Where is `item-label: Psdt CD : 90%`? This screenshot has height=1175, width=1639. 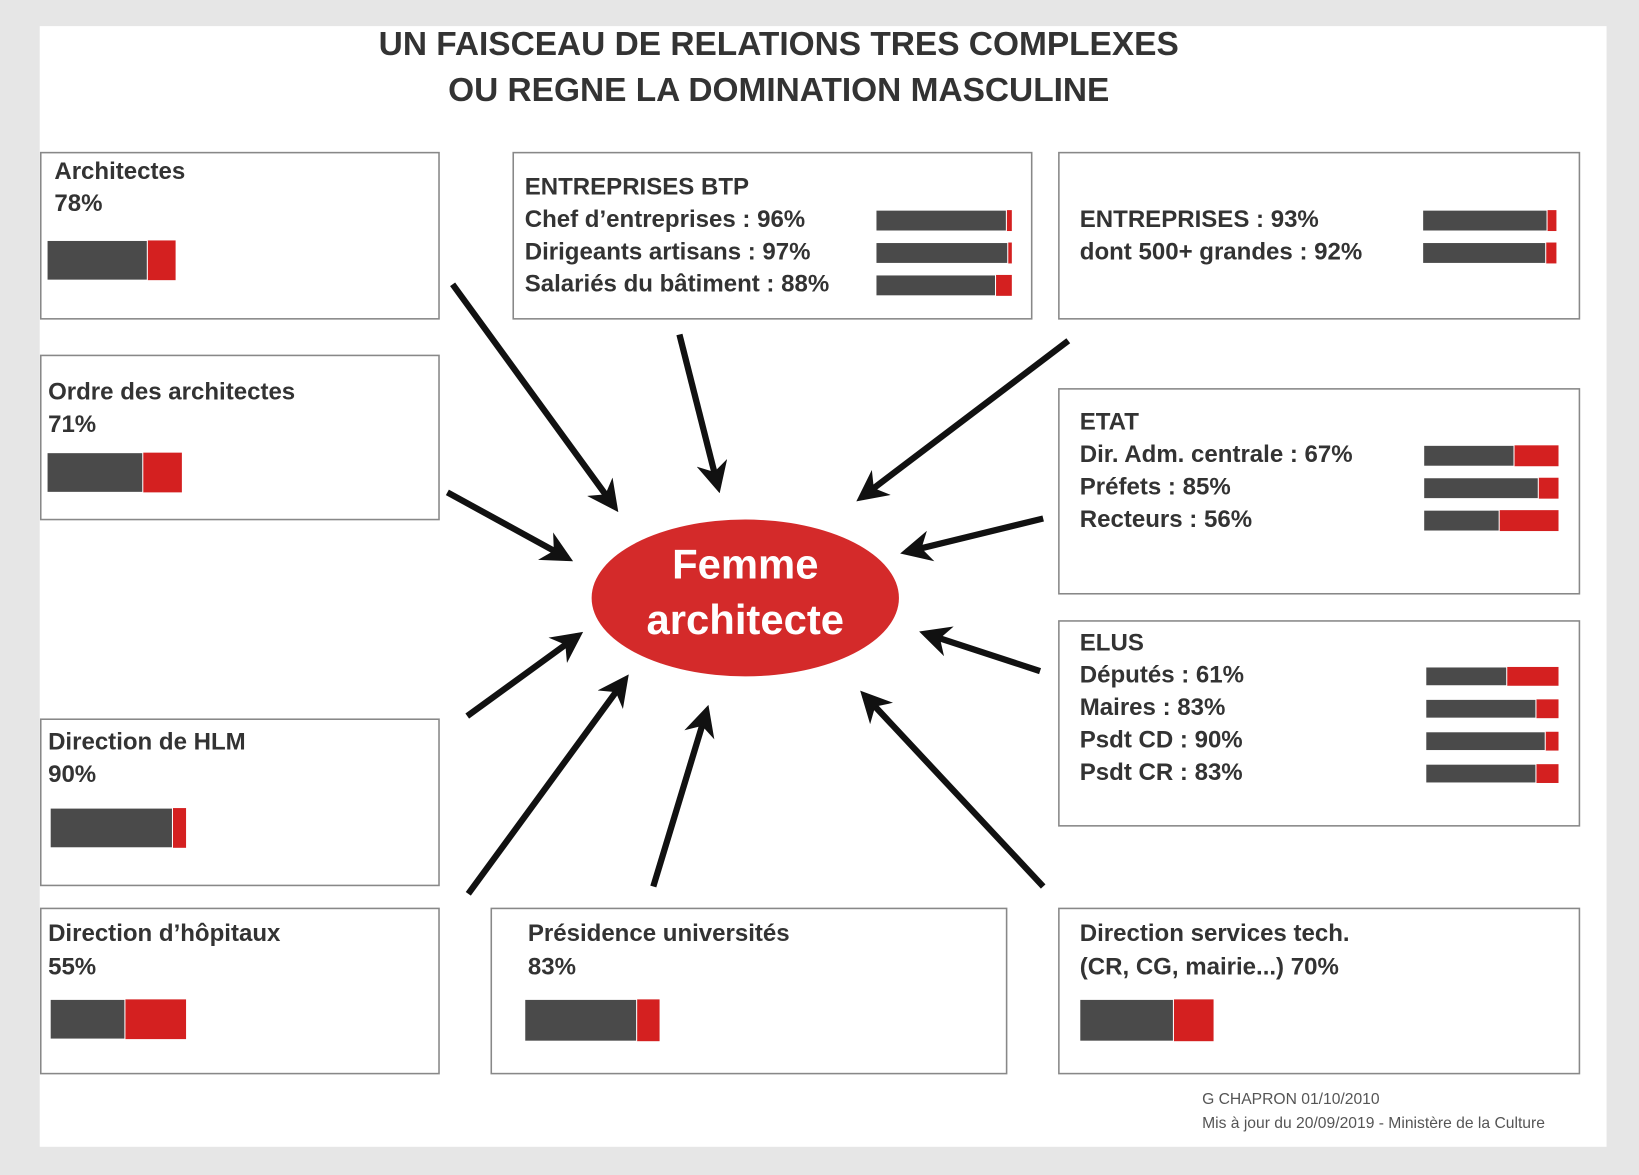
item-label: Psdt CD : 90% is located at coordinates (1161, 740).